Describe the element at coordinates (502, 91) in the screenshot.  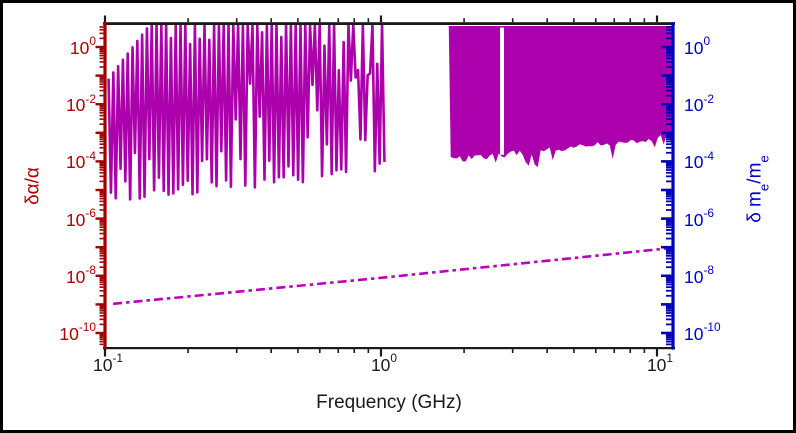
I see `band-notch` at that location.